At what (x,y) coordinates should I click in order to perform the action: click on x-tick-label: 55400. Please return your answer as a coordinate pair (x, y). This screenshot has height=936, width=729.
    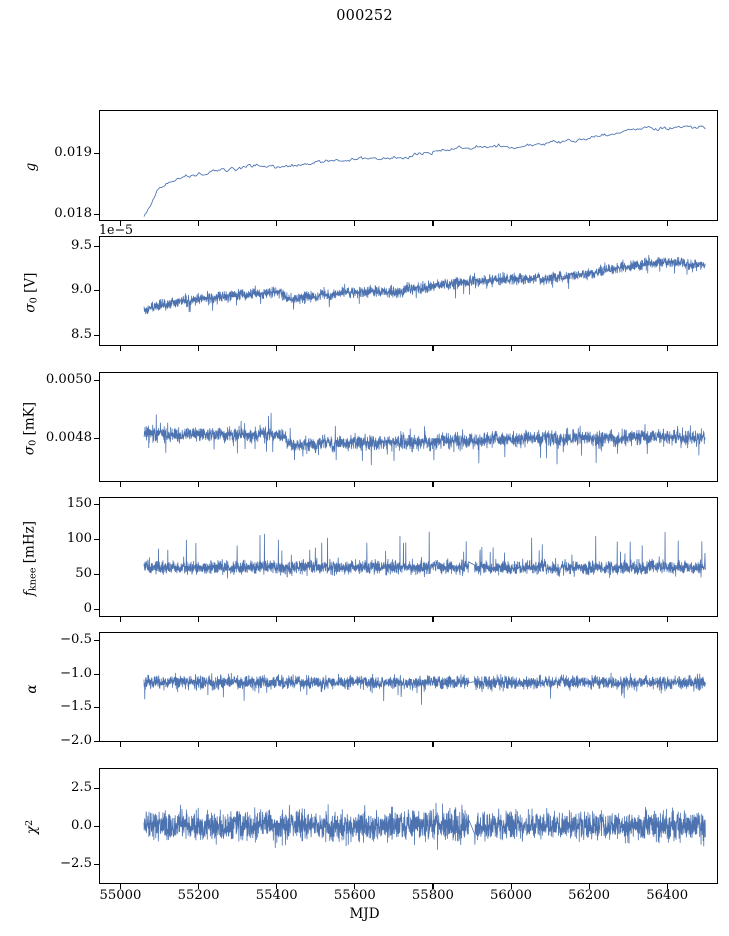
    Looking at the image, I should click on (276, 895).